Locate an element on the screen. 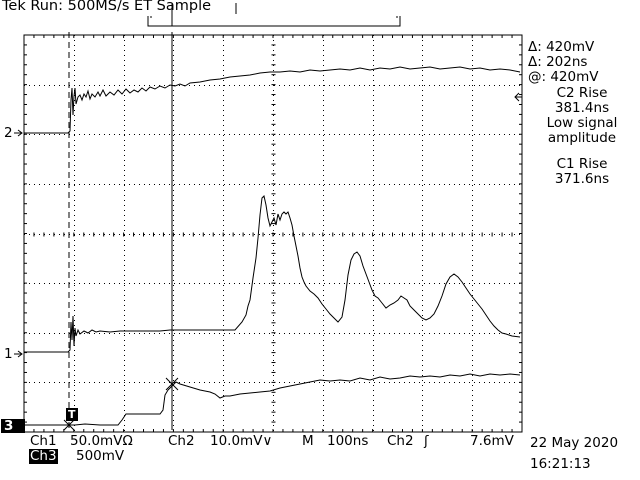  ch2-marker-label: 2 is located at coordinates (8, 133).